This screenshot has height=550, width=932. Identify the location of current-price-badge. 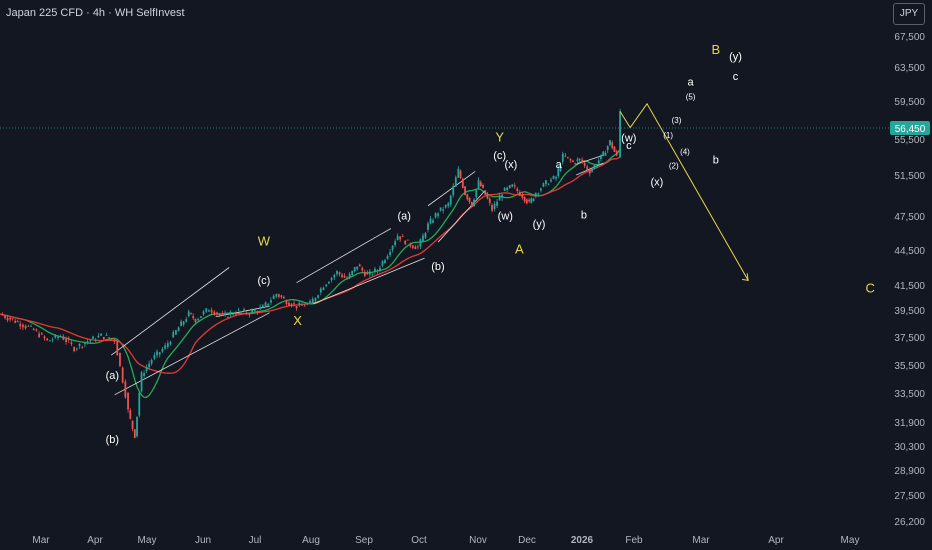
(910, 128).